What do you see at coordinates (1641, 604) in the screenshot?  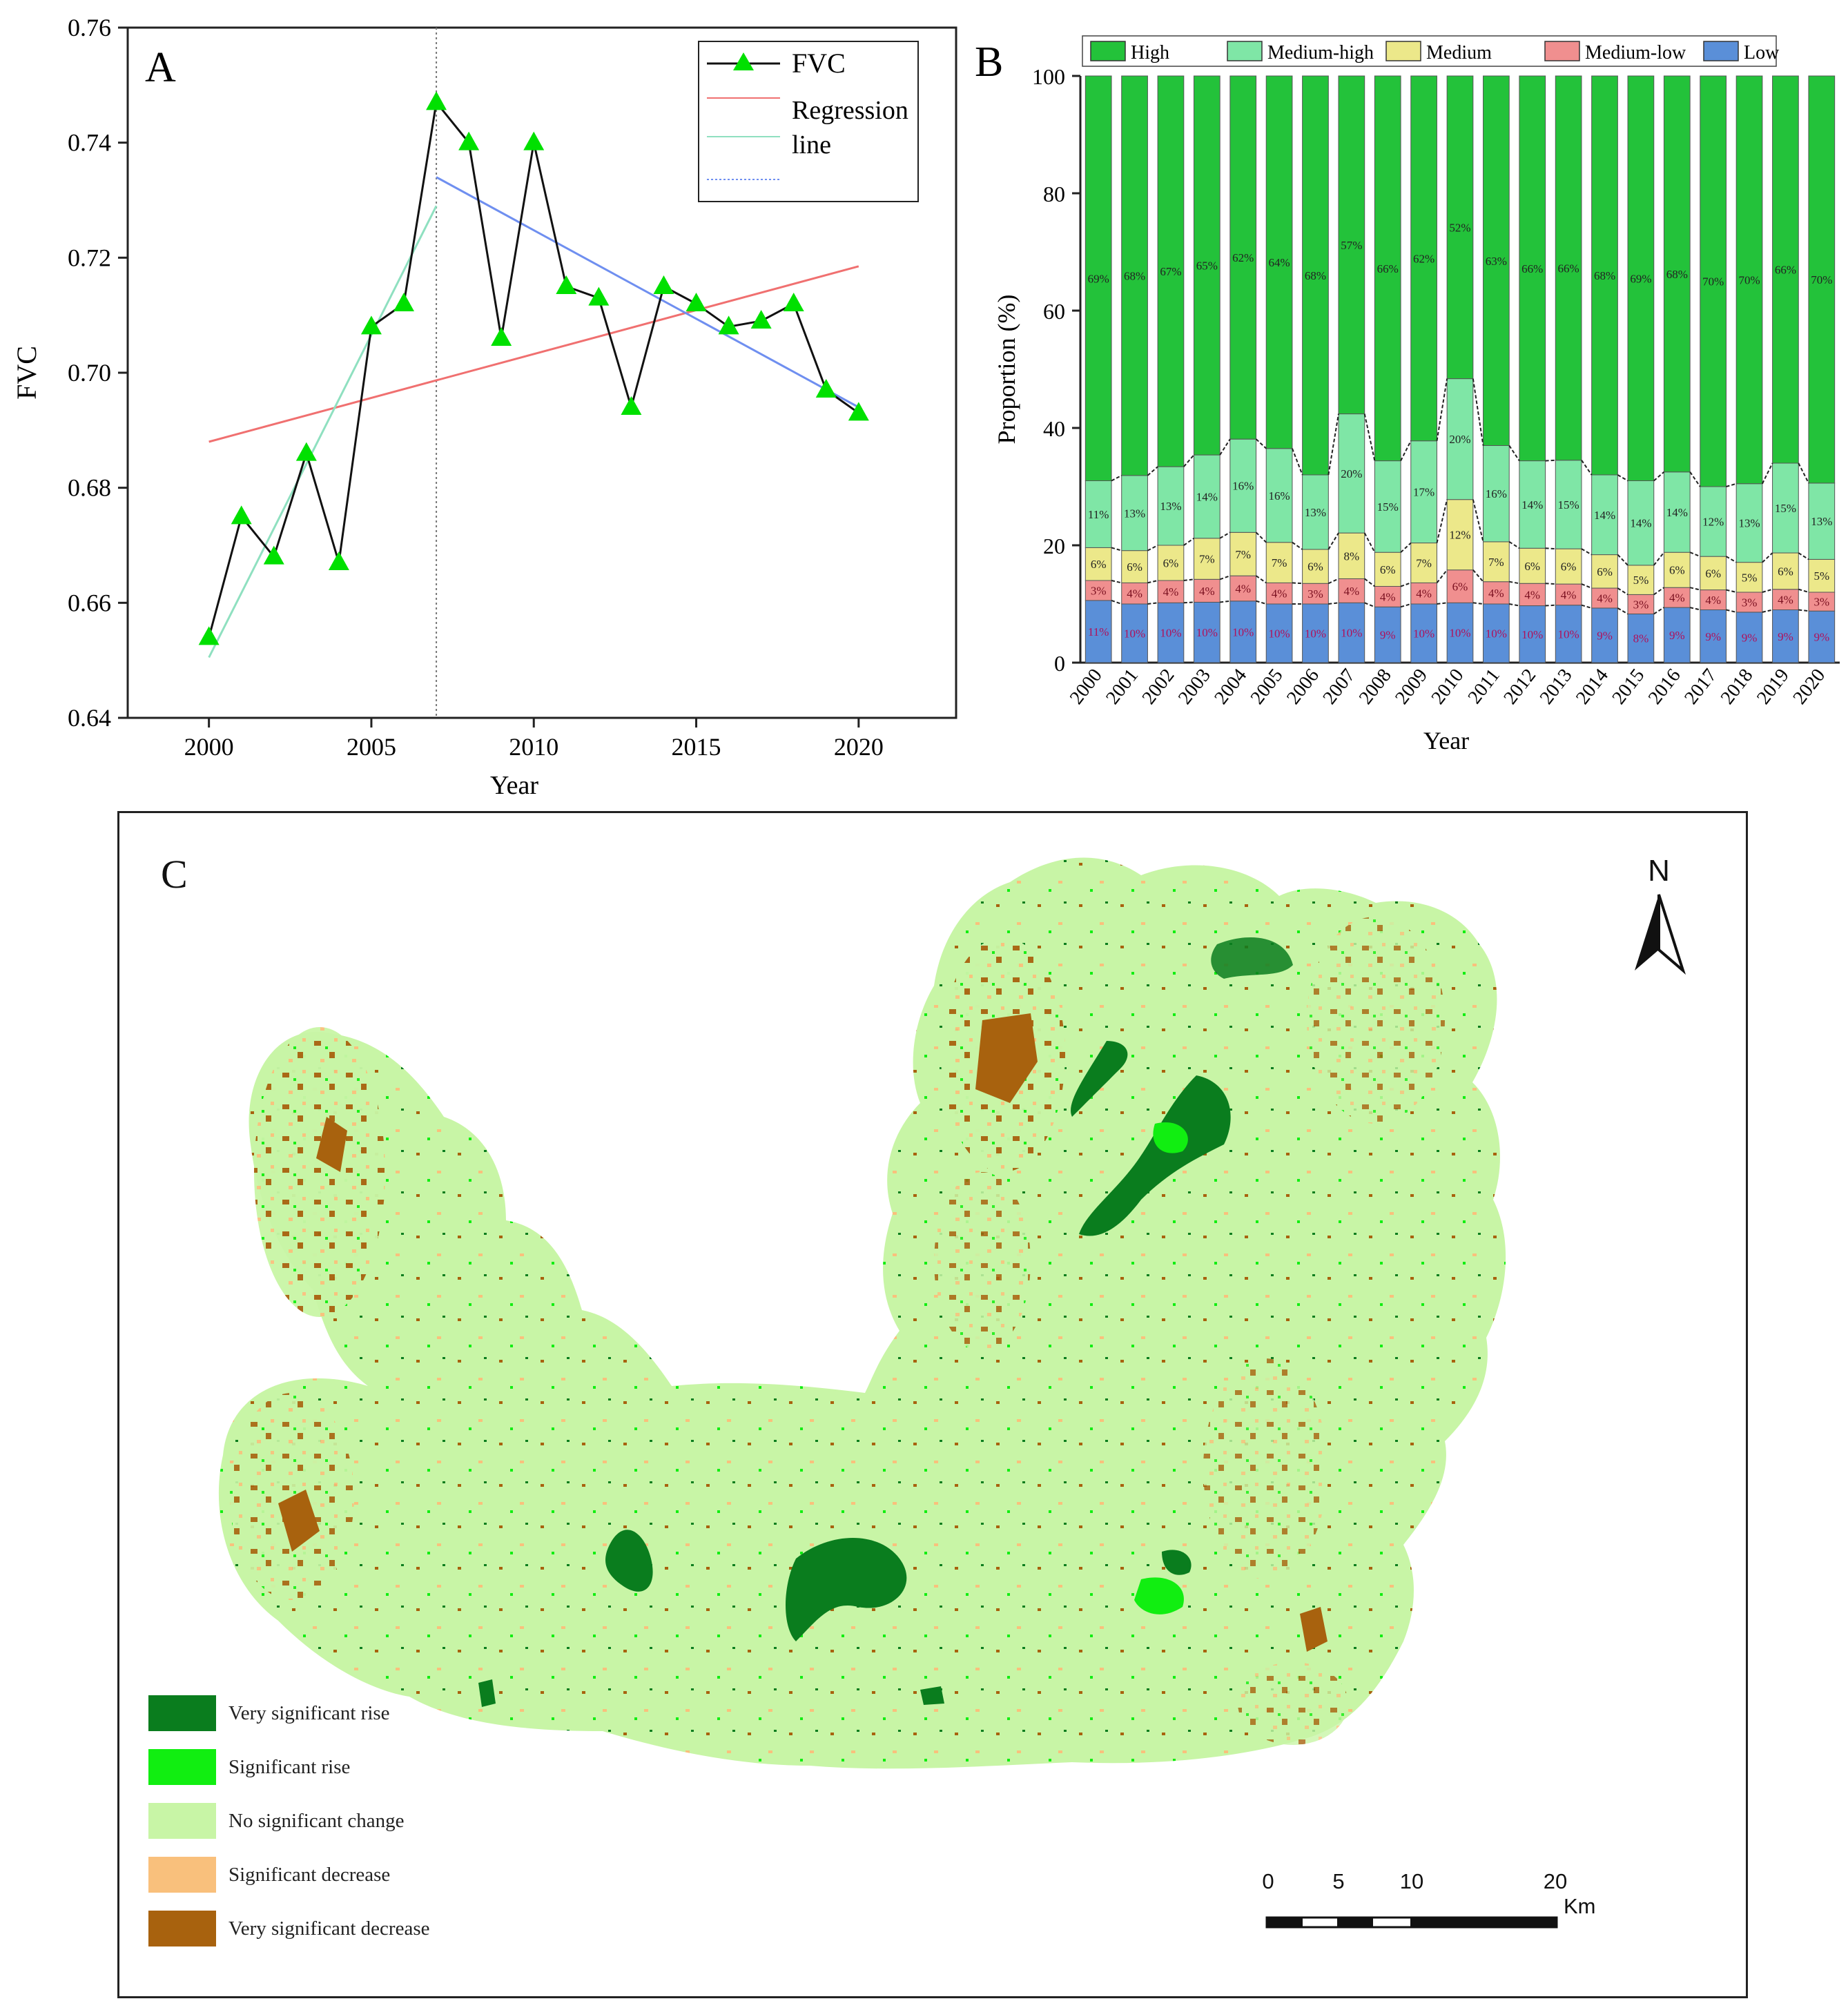 I see `bar-data-label: 3%` at bounding box center [1641, 604].